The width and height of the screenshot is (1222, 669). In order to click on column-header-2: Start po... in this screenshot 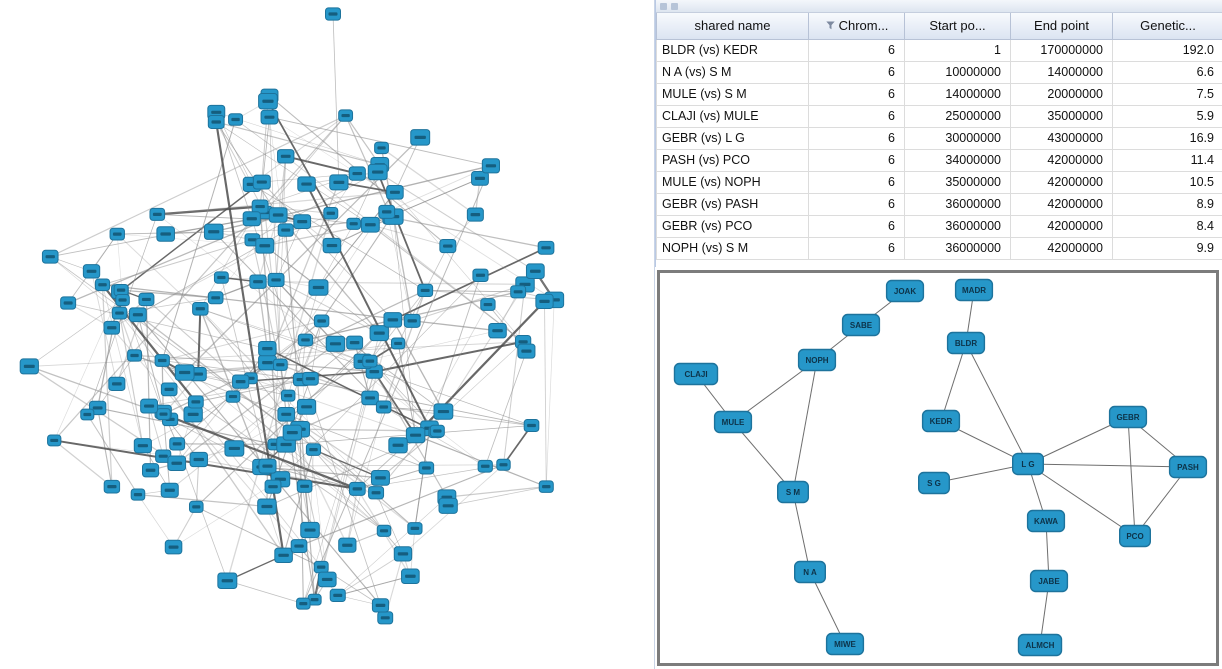, I will do `click(957, 26)`.